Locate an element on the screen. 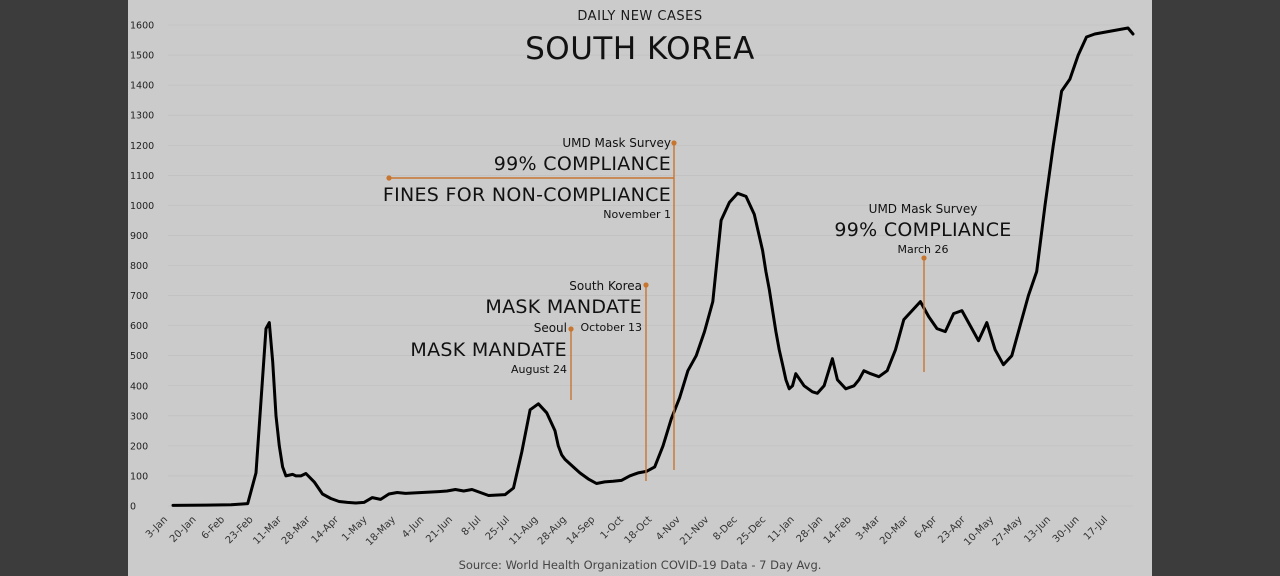 This screenshot has width=1280, height=576. y-tick-label: 1200 is located at coordinates (142, 146).